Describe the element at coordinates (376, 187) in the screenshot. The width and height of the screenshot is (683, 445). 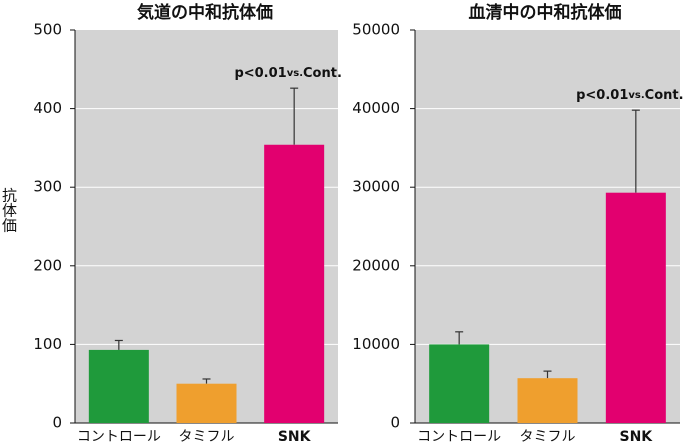
I see `y-tick-label: 30000` at that location.